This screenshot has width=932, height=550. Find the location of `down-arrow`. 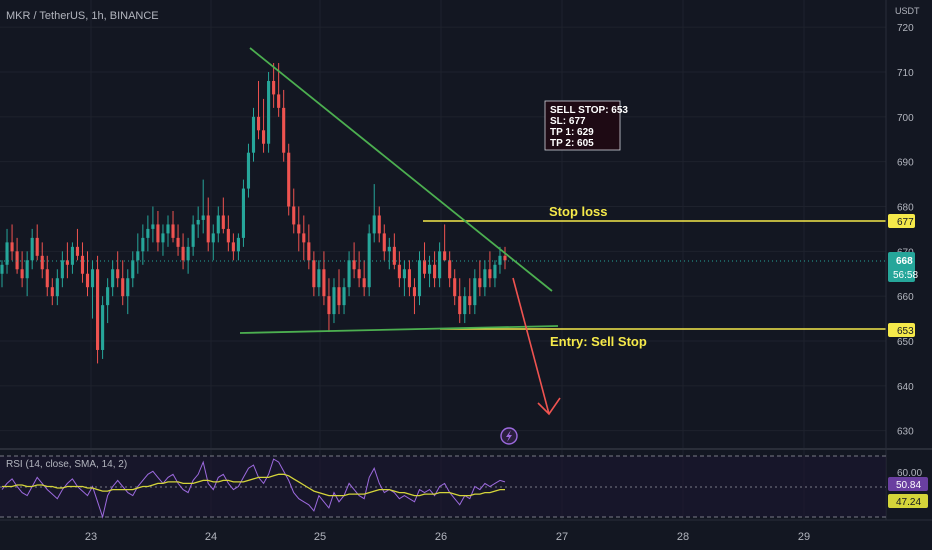

down-arrow is located at coordinates (531, 346).